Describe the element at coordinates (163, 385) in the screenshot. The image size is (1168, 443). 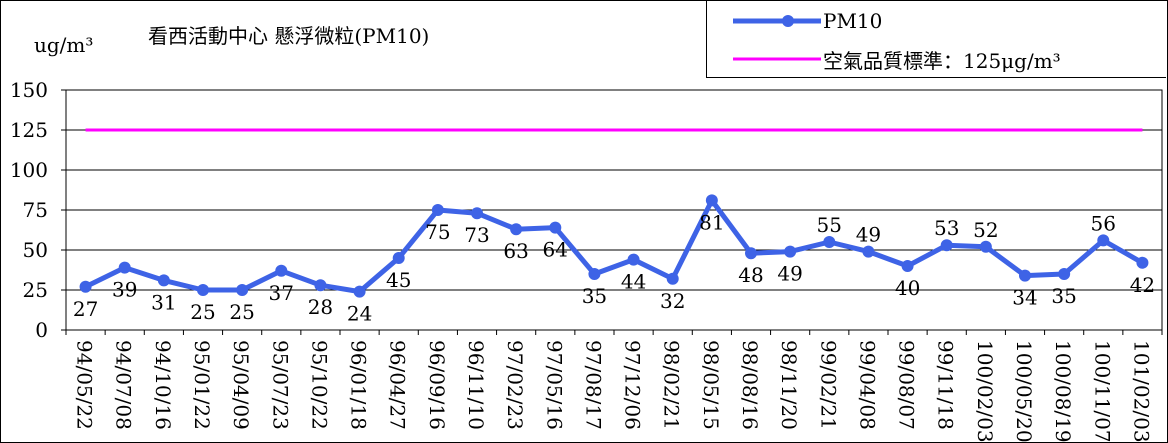
I see `x-tick-label: 94/10/16` at that location.